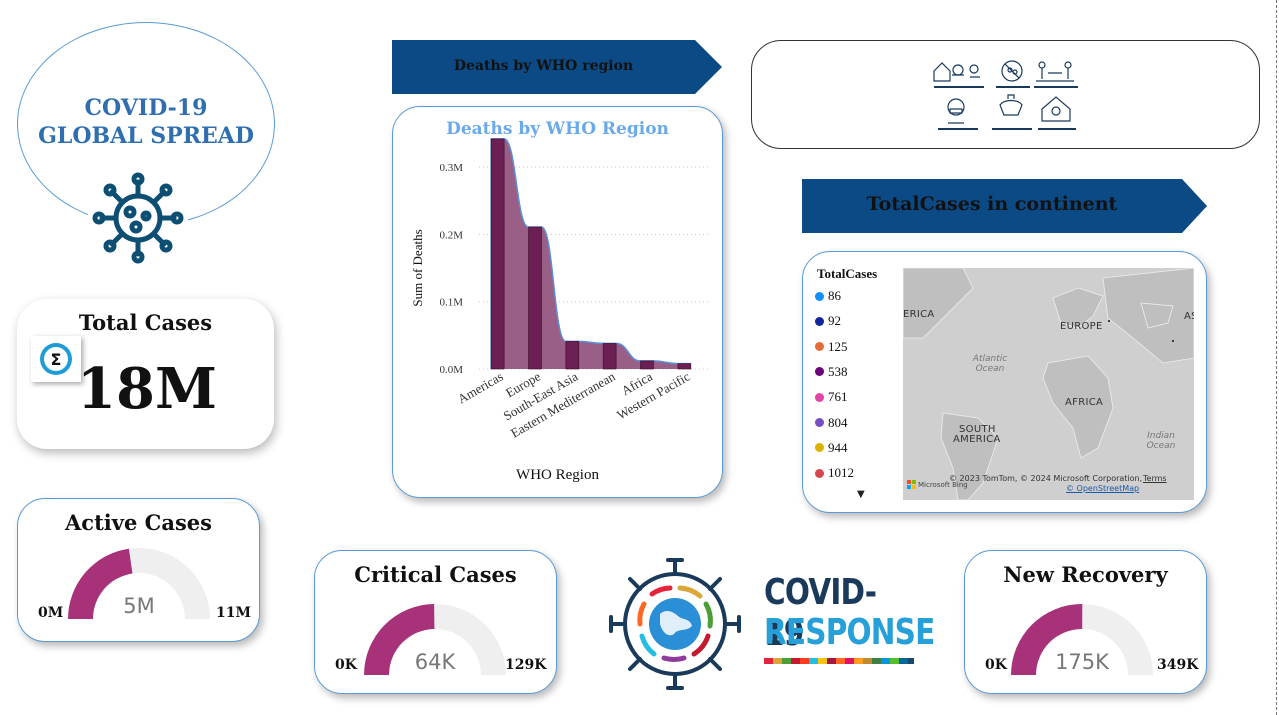 The height and width of the screenshot is (715, 1279). I want to click on active-cases-gauge: 5M, so click(139, 583).